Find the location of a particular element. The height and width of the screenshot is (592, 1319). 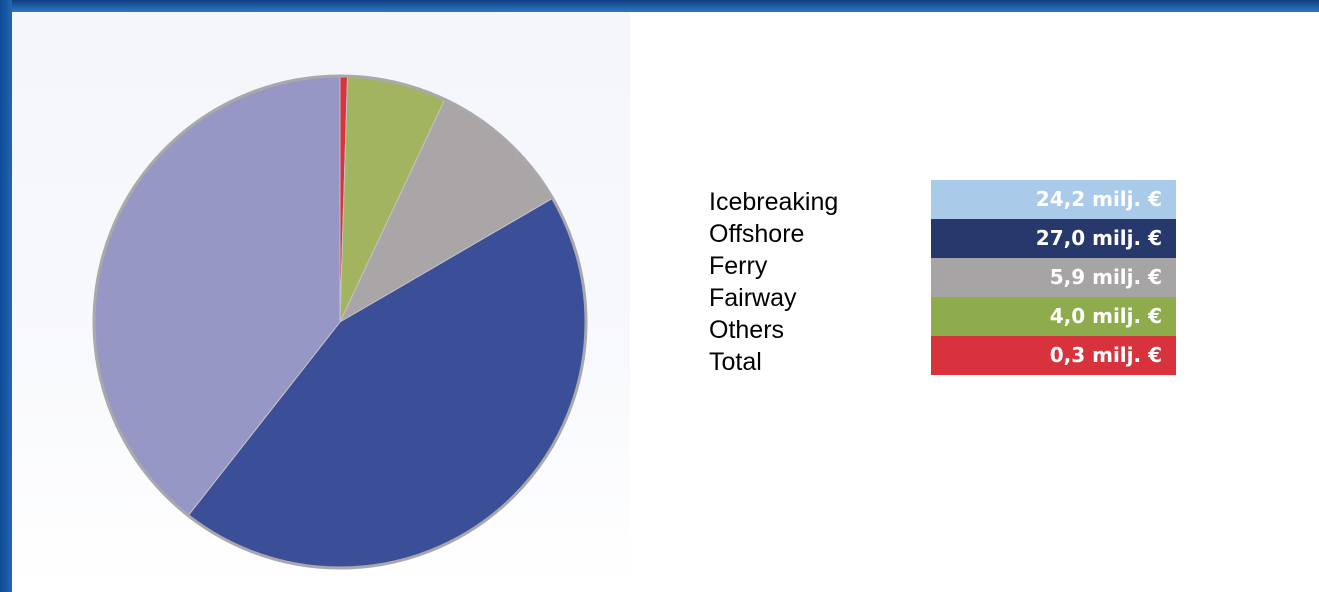

legend-label-offshore: Offshore is located at coordinates (757, 234).